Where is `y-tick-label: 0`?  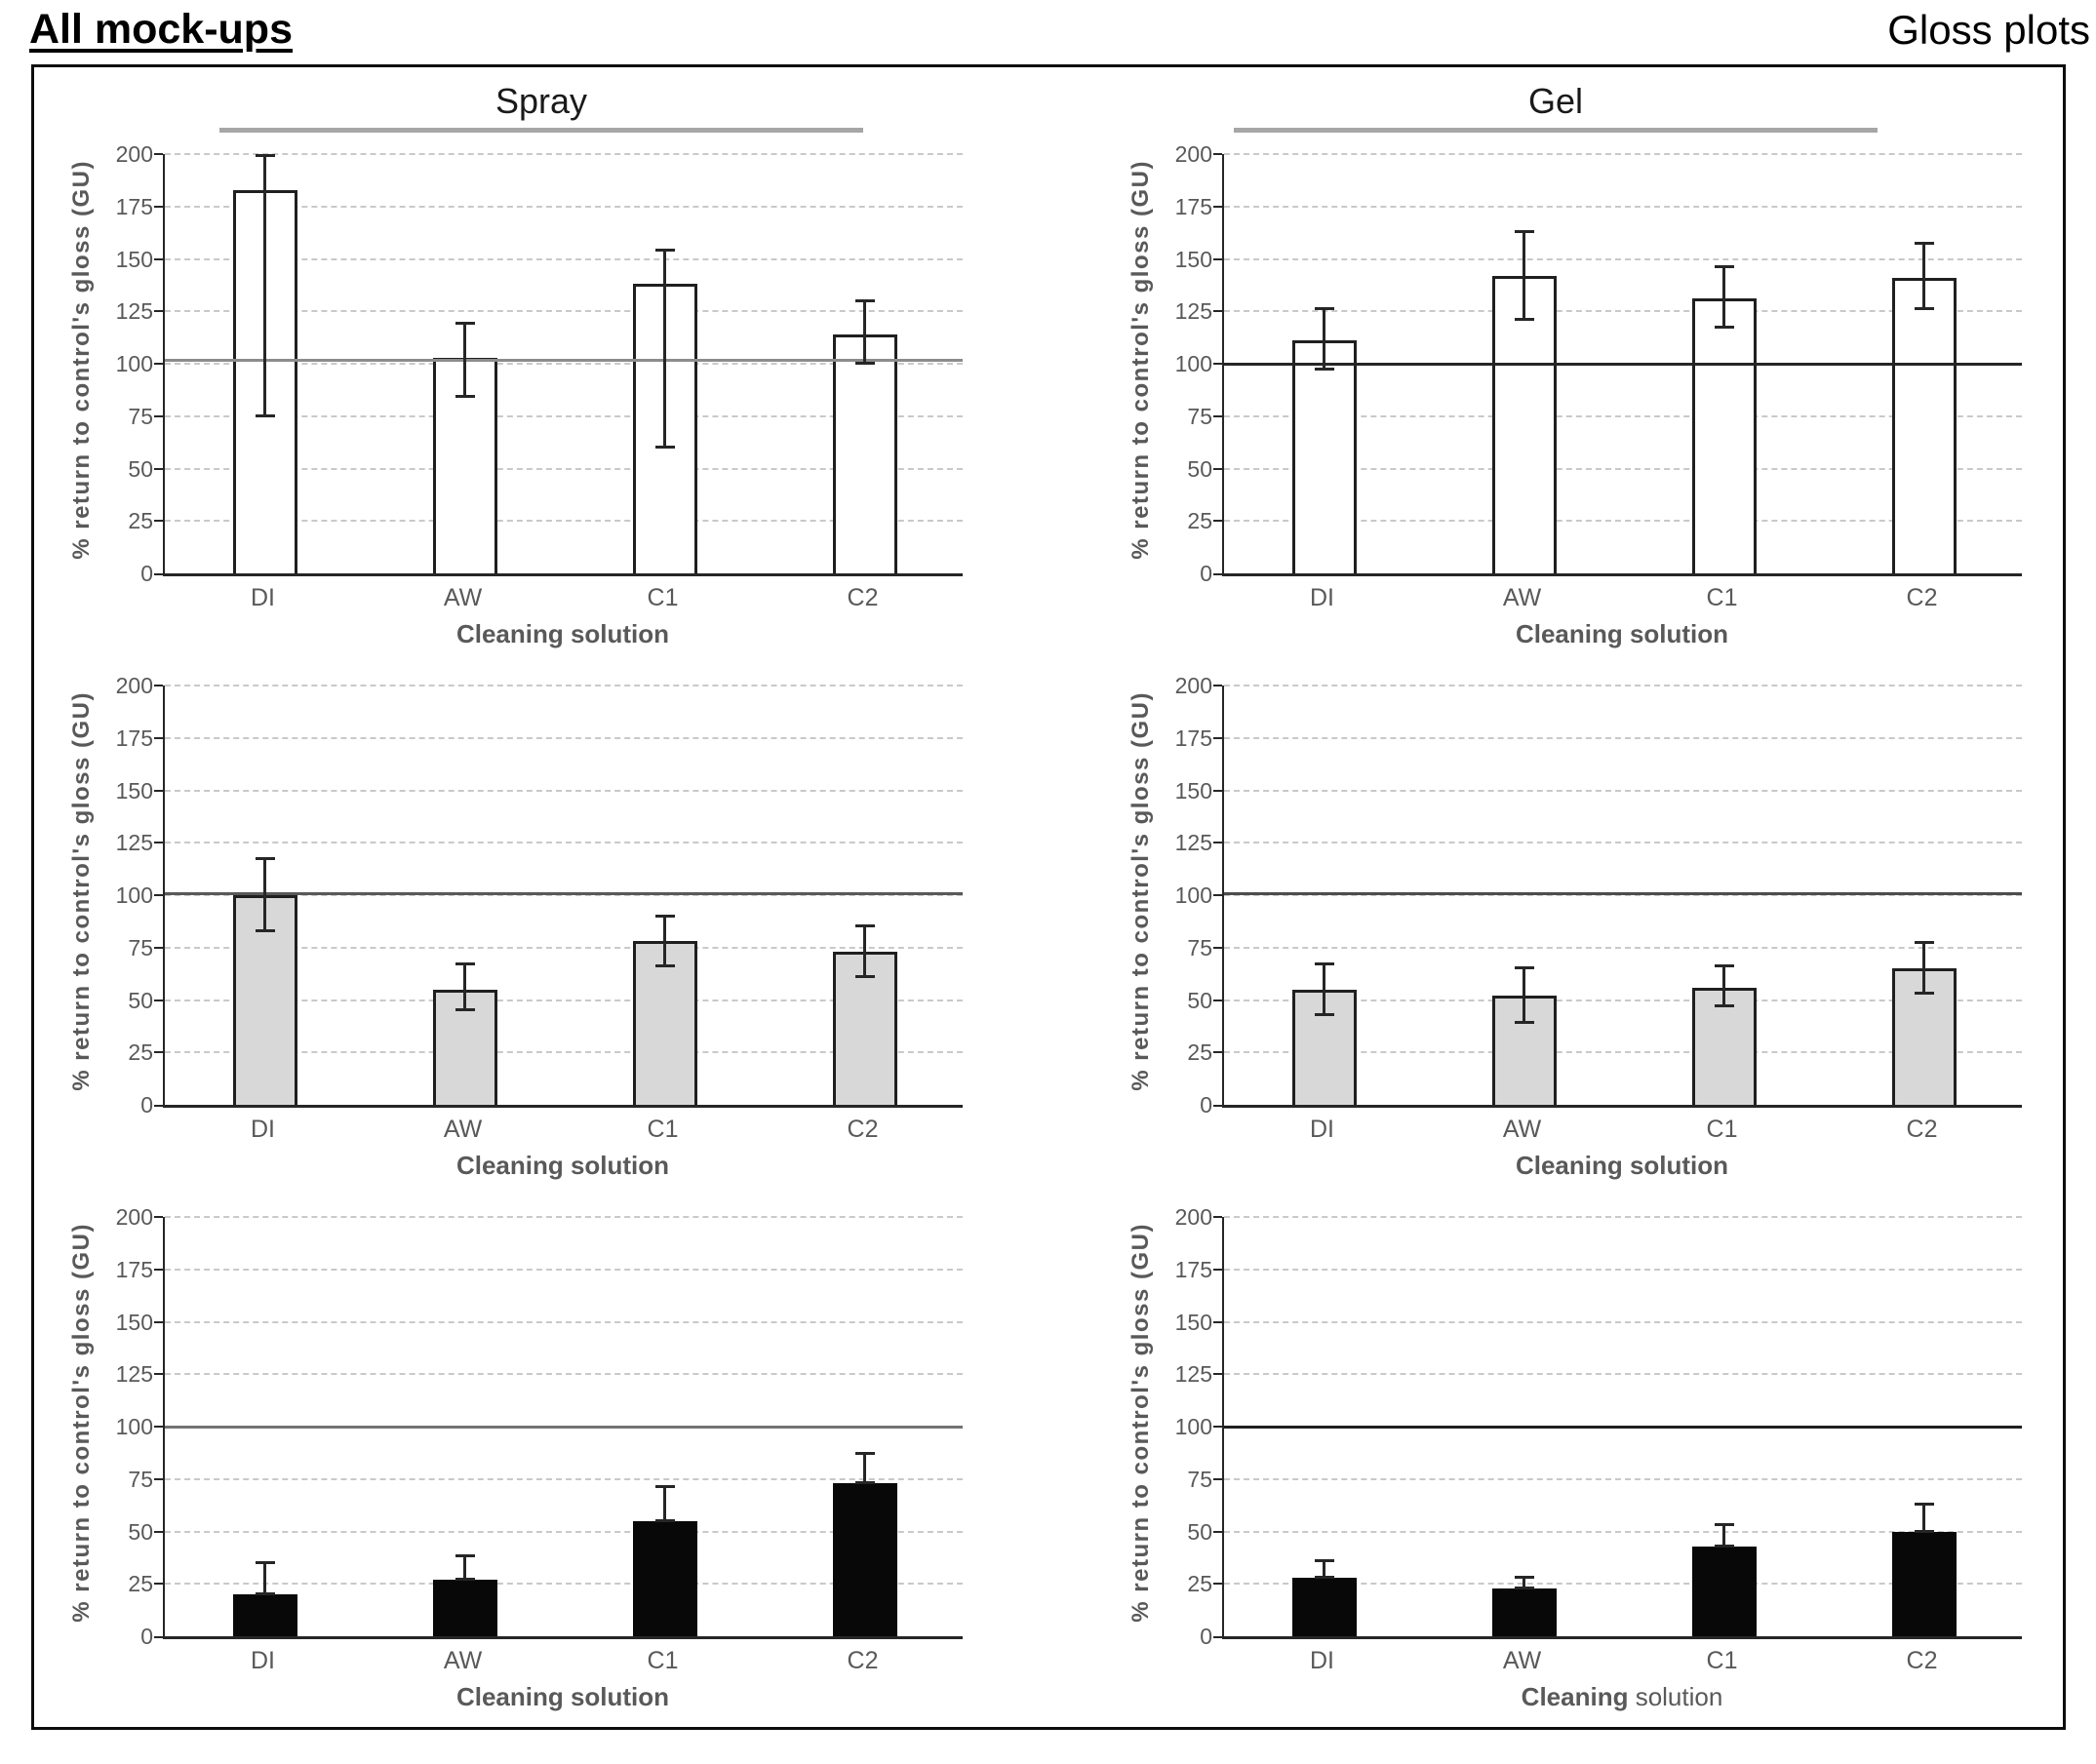 y-tick-label: 0 is located at coordinates (1206, 1104).